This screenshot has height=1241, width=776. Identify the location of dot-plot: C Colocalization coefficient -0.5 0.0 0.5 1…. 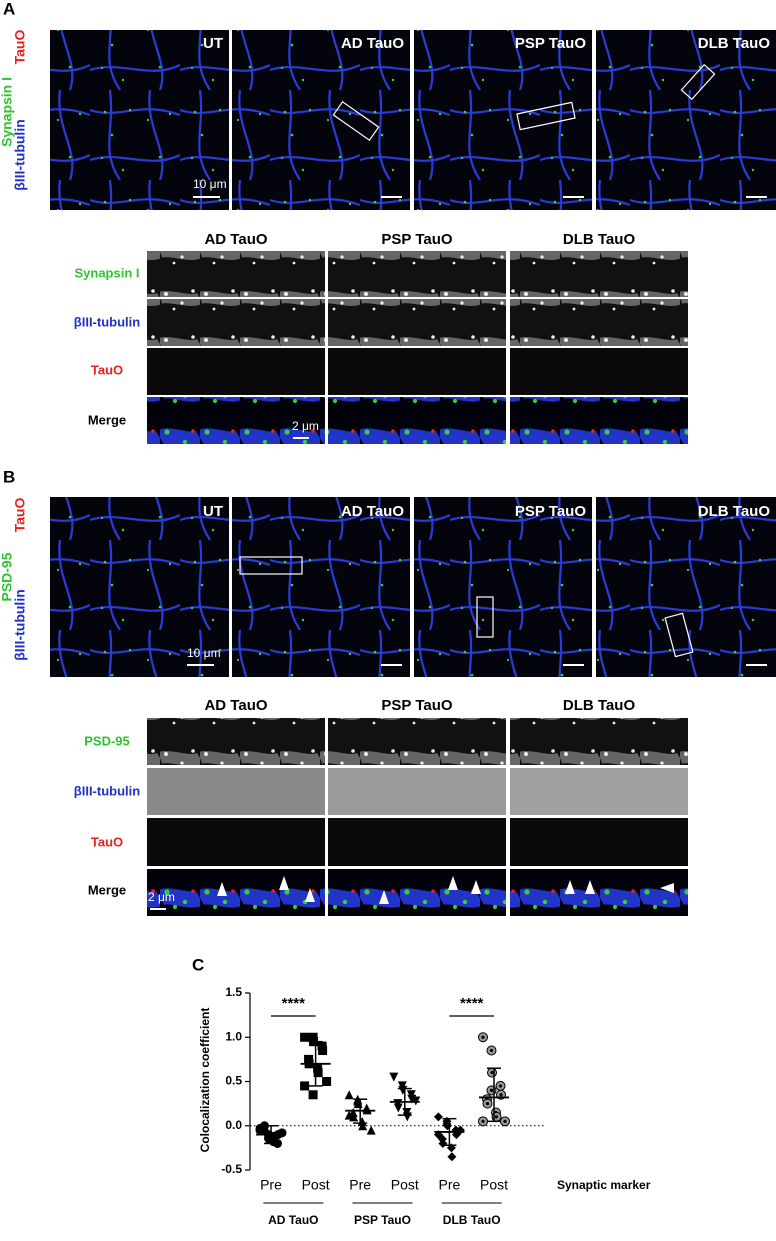
(421, 1091).